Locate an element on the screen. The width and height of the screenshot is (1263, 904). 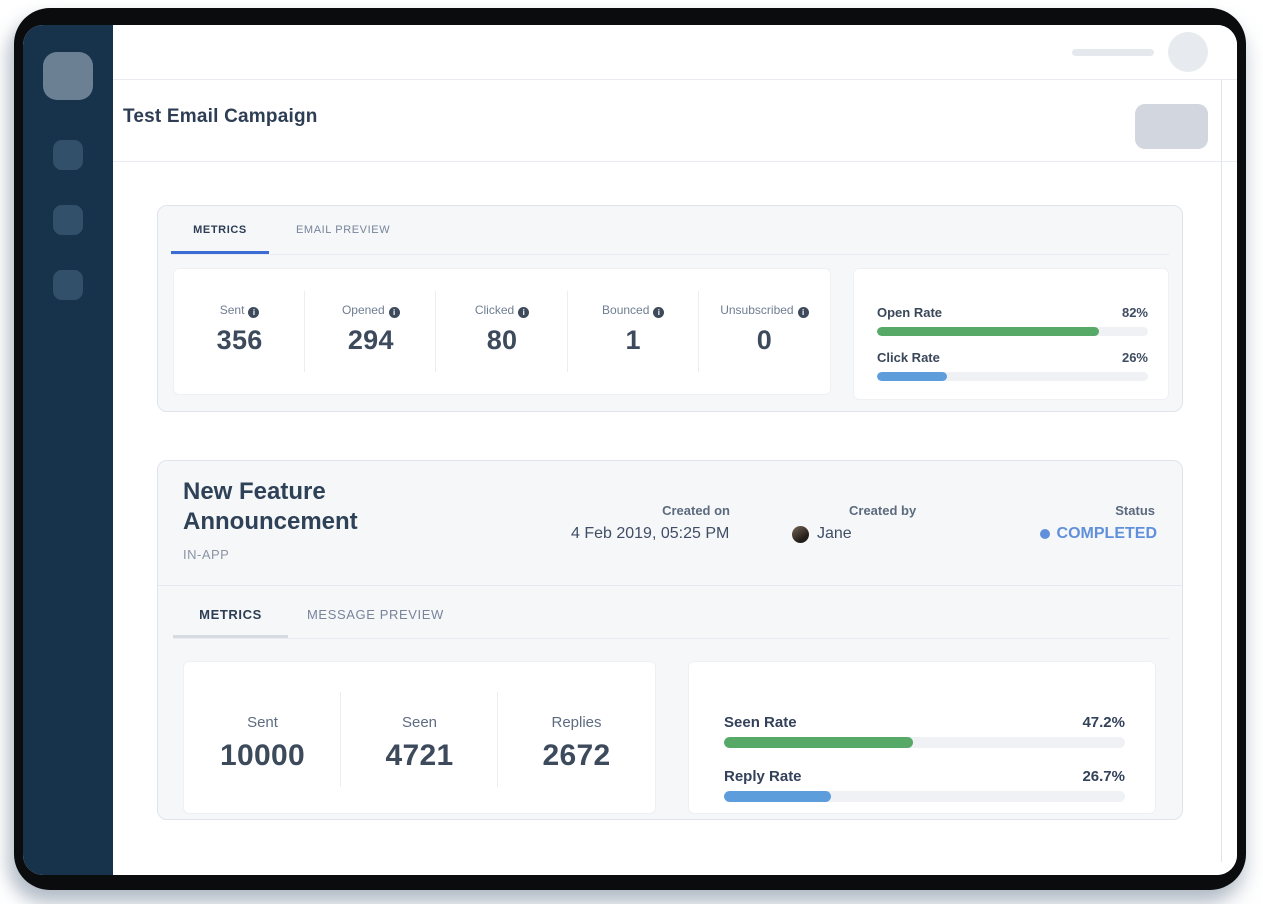
status-label: Status is located at coordinates (1135, 510).